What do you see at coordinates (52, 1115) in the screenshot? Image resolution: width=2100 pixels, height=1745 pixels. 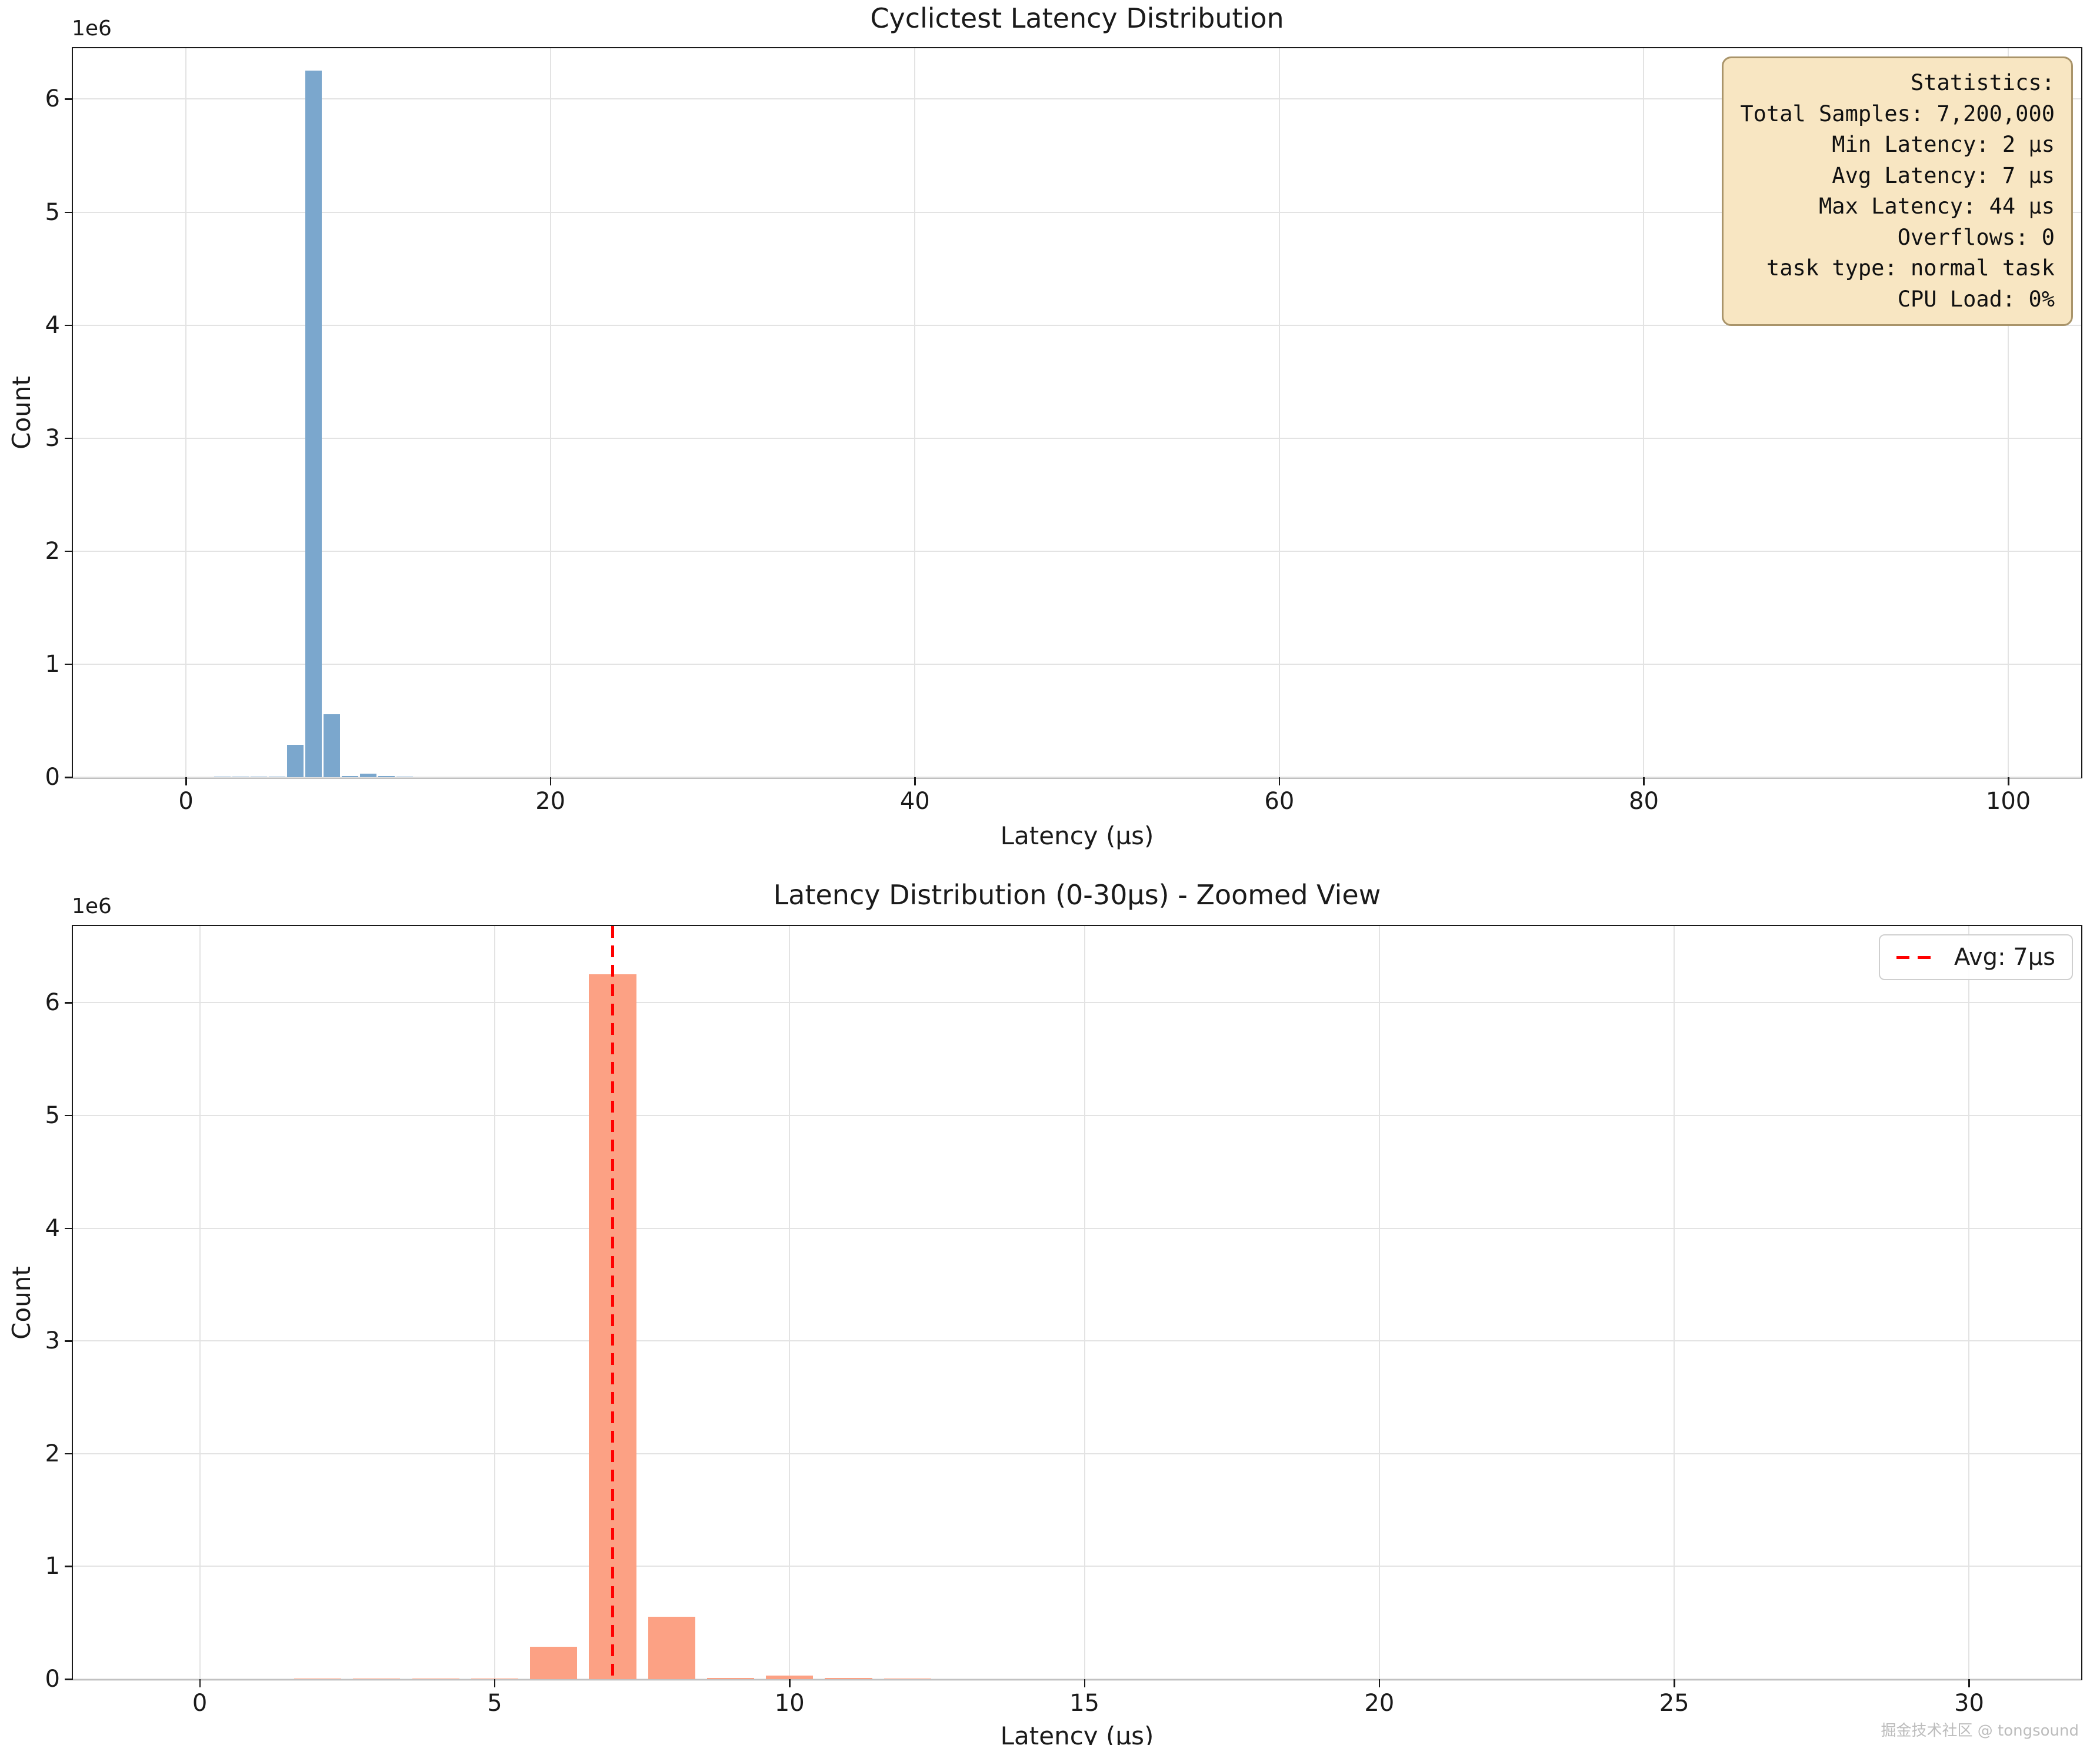 I see `y-tick-label: 5` at bounding box center [52, 1115].